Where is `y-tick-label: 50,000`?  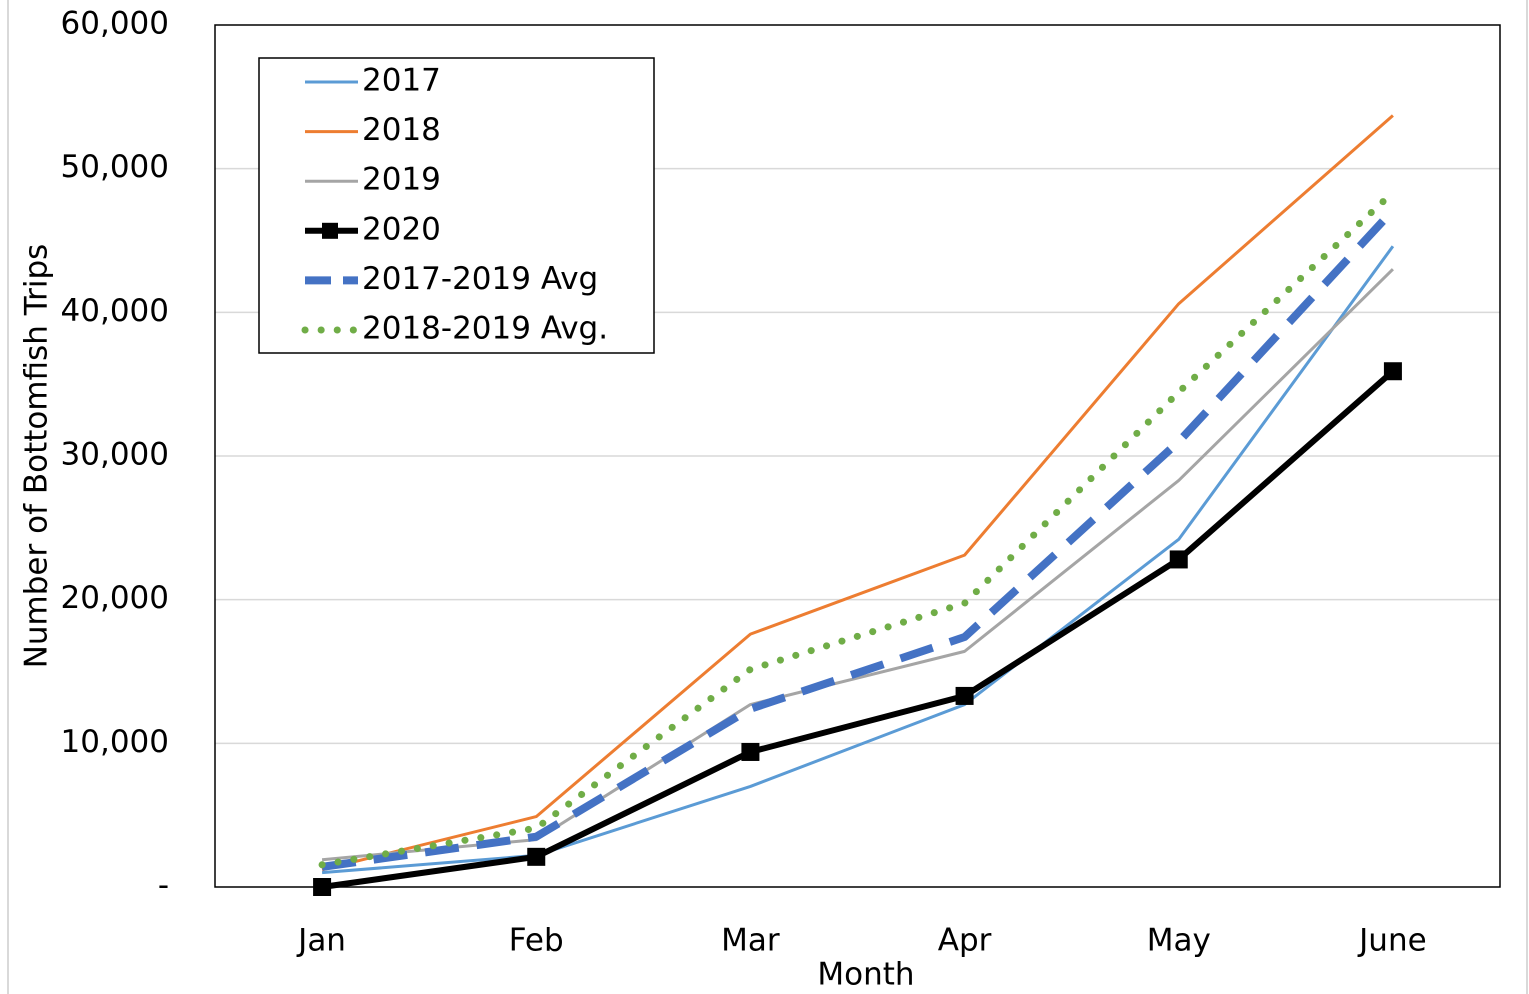
y-tick-label: 50,000 is located at coordinates (115, 167).